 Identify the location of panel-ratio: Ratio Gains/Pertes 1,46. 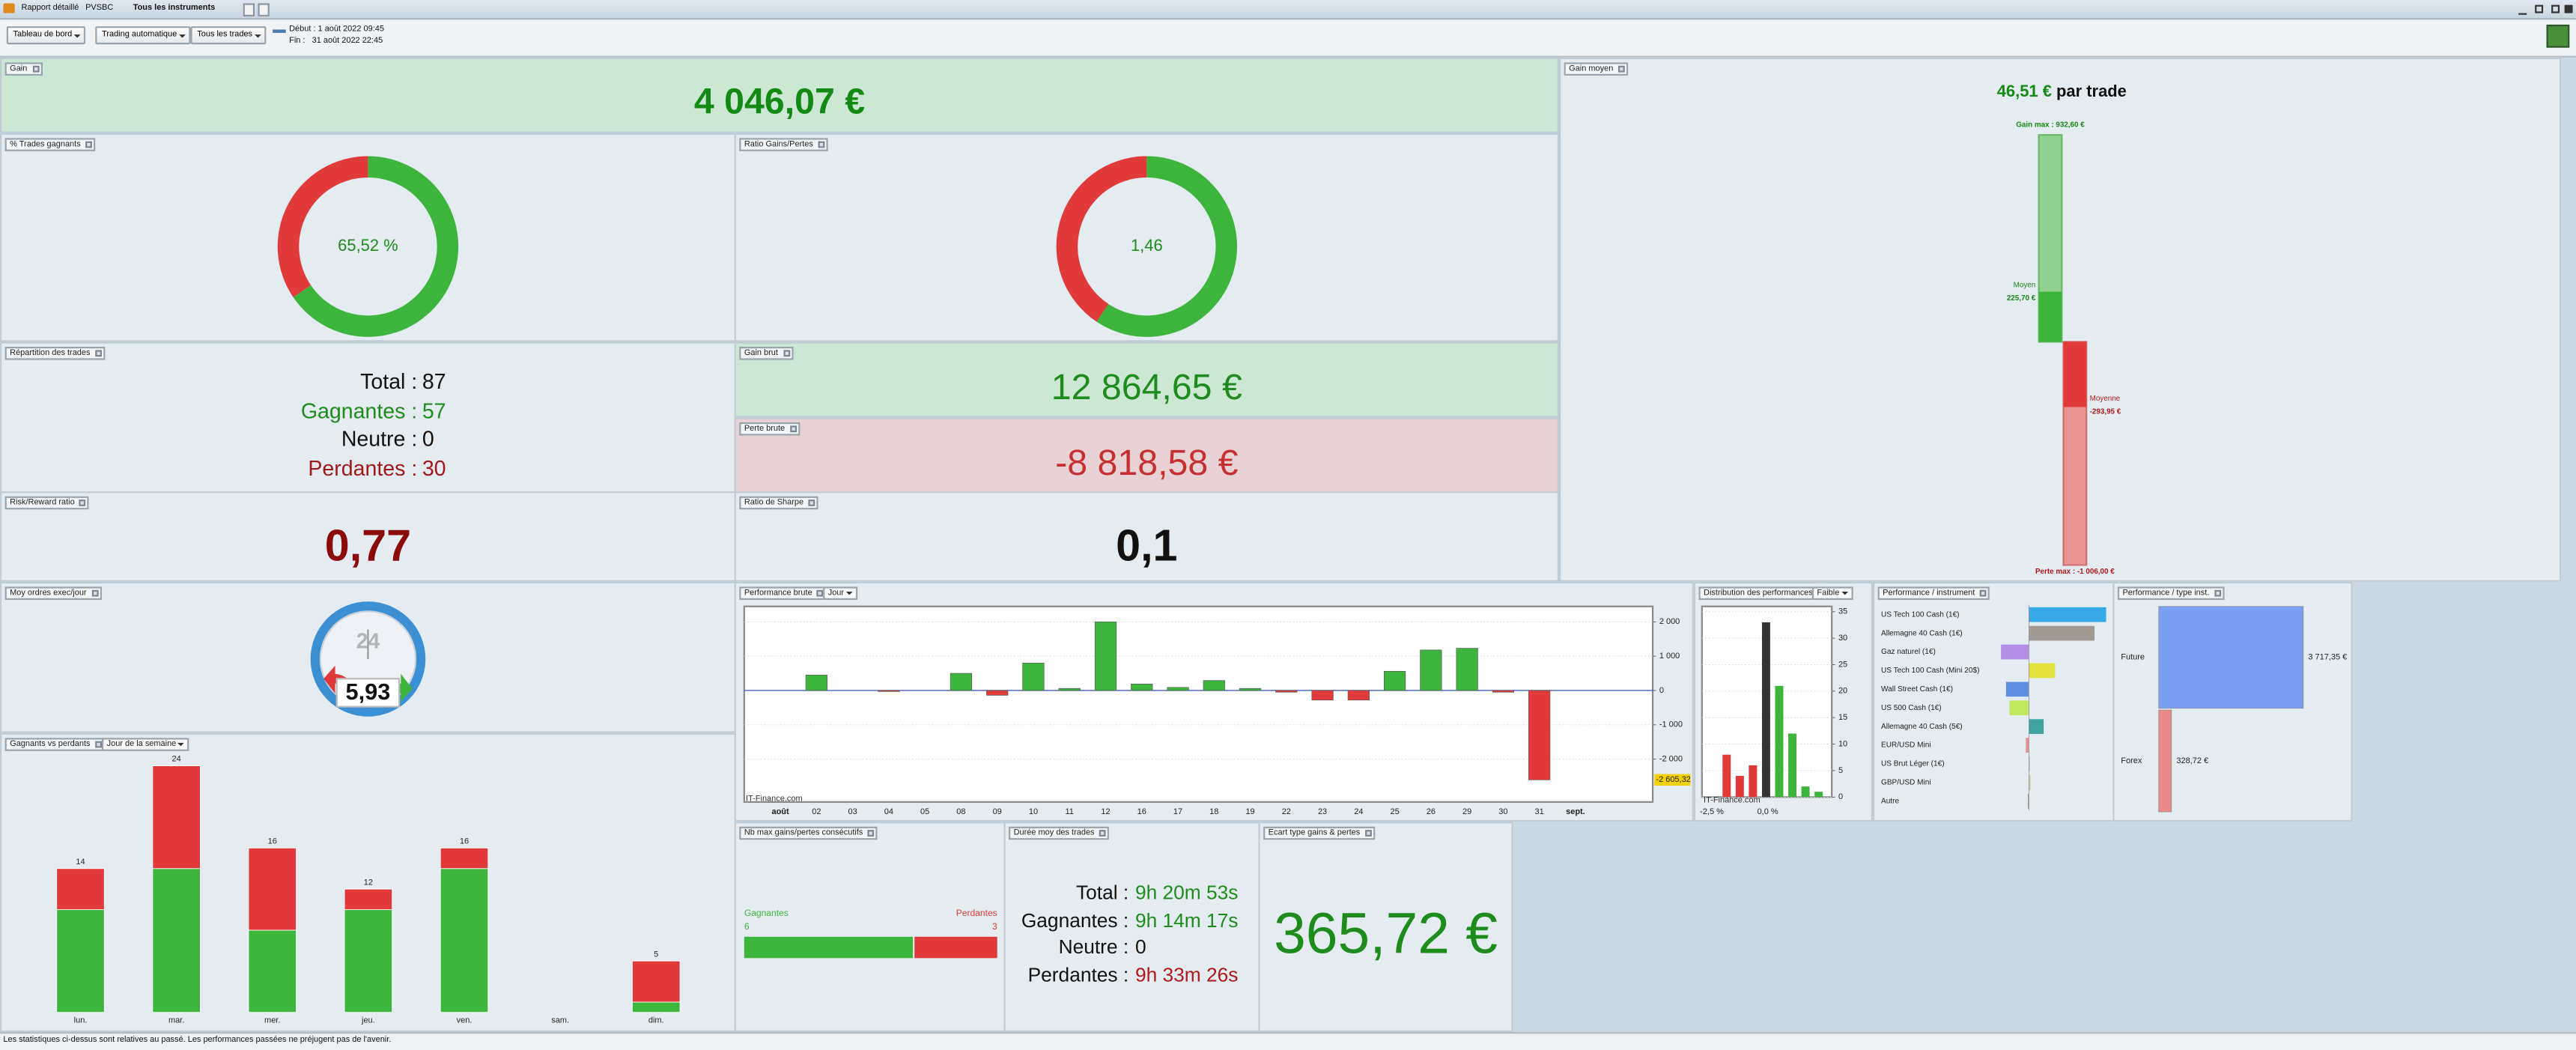
(1146, 237).